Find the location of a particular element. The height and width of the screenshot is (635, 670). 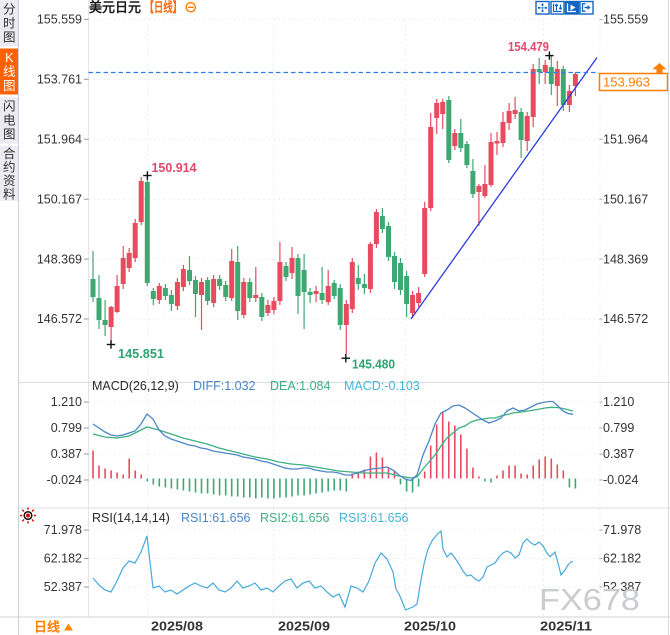

svg-text: 合 is located at coordinates (9, 153).